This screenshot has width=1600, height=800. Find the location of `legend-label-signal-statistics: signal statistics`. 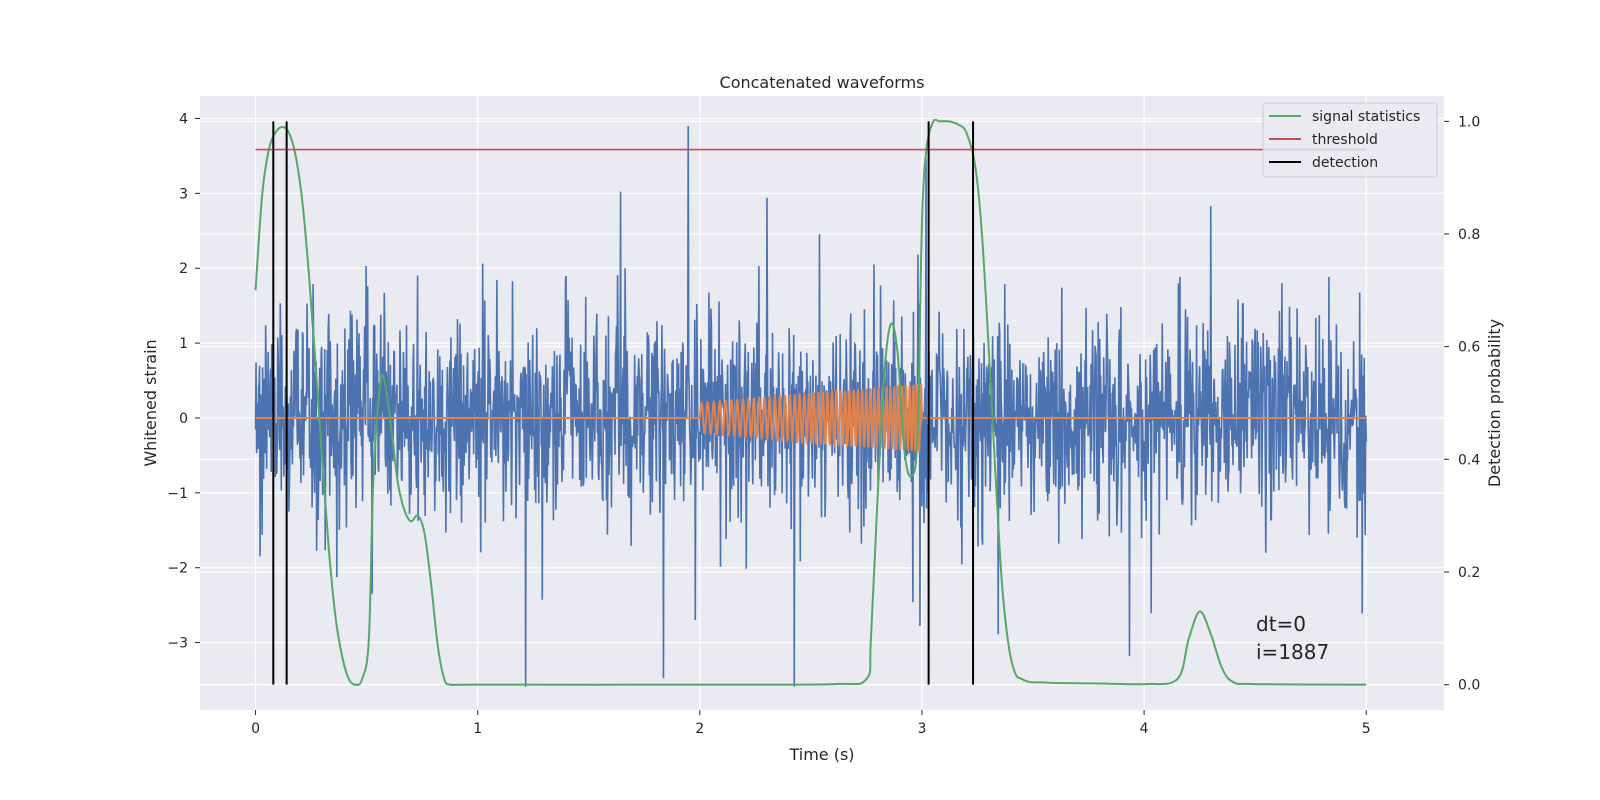

legend-label-signal-statistics: signal statistics is located at coordinates (1366, 117).